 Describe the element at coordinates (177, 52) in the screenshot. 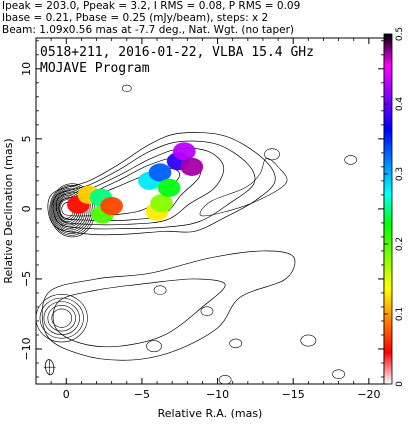

I see `map-title: 0518+211, 2016-01-22, VLBA 15.4 GHz` at that location.